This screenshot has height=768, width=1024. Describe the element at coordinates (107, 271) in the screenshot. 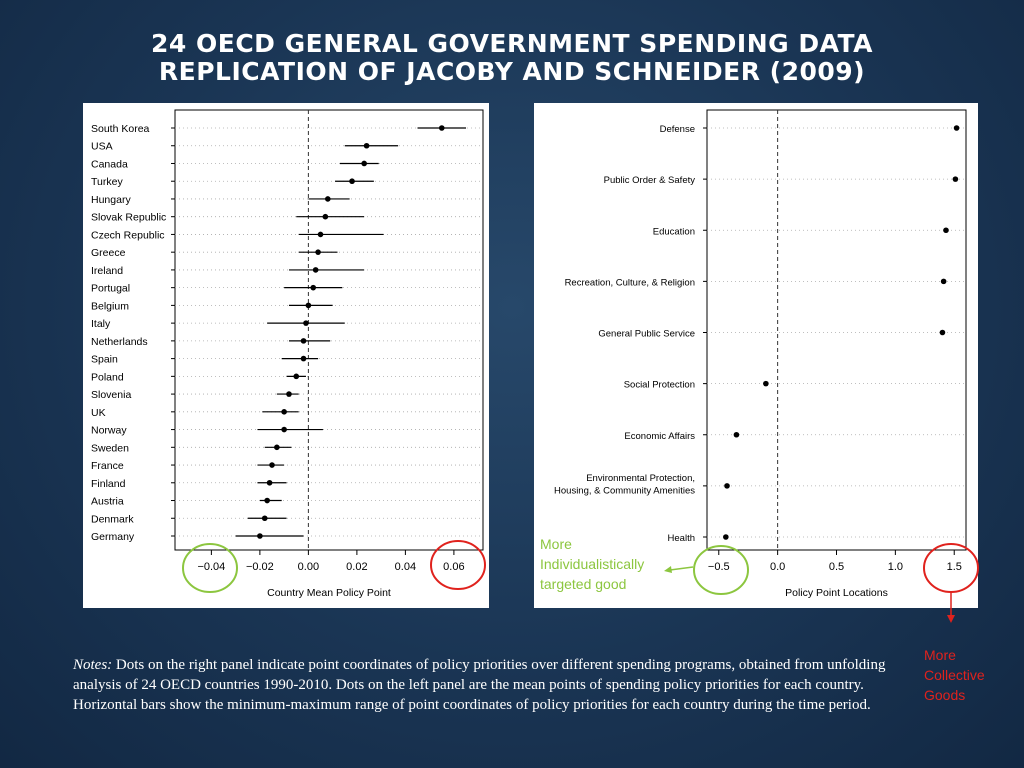

I see `category-label: Ireland` at that location.